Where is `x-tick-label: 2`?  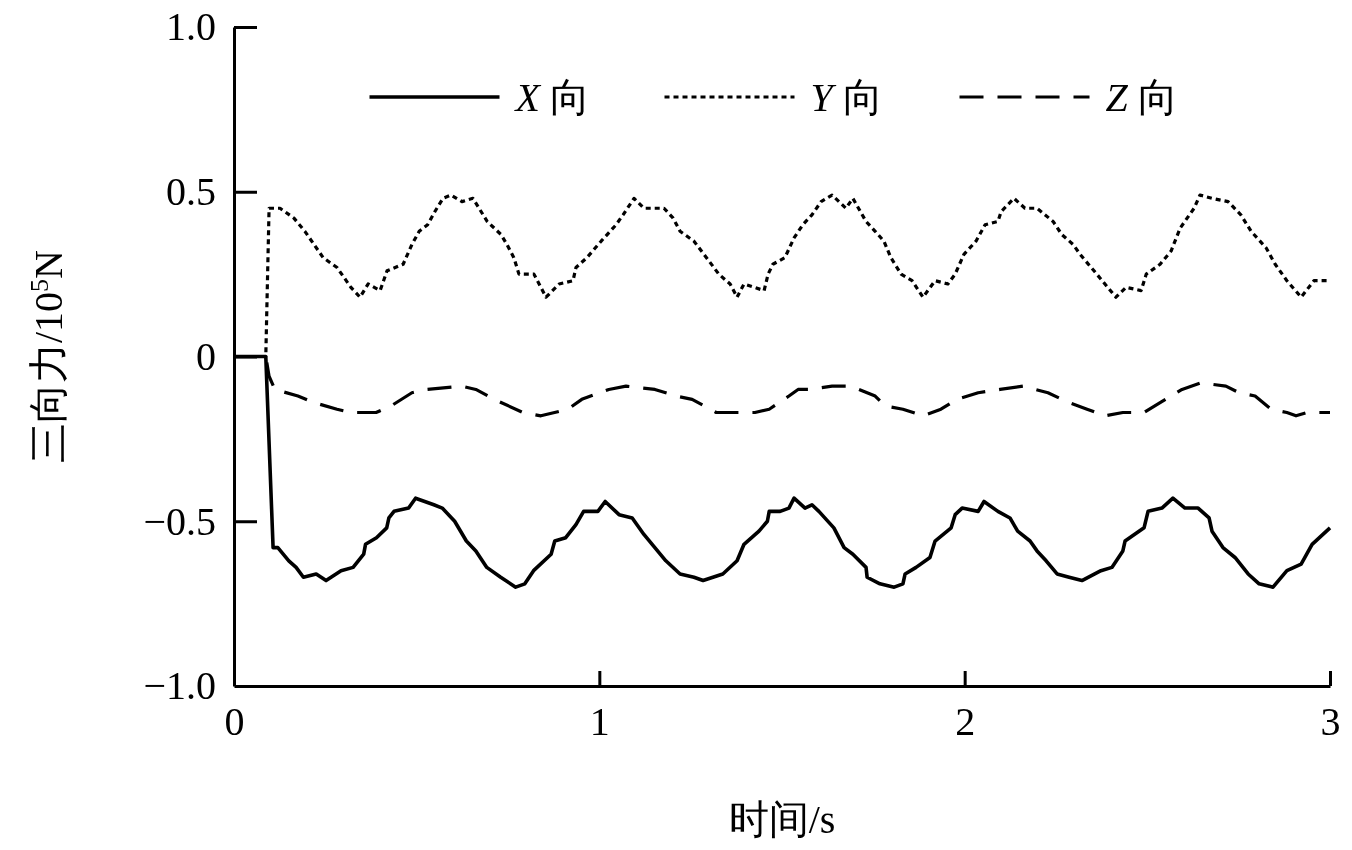 x-tick-label: 2 is located at coordinates (965, 722).